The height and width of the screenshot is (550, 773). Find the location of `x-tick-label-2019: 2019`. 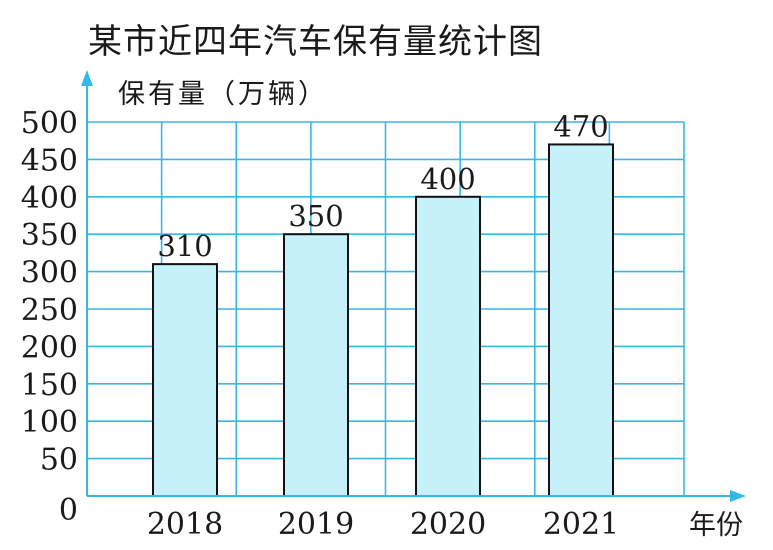

x-tick-label-2019: 2019 is located at coordinates (316, 524).